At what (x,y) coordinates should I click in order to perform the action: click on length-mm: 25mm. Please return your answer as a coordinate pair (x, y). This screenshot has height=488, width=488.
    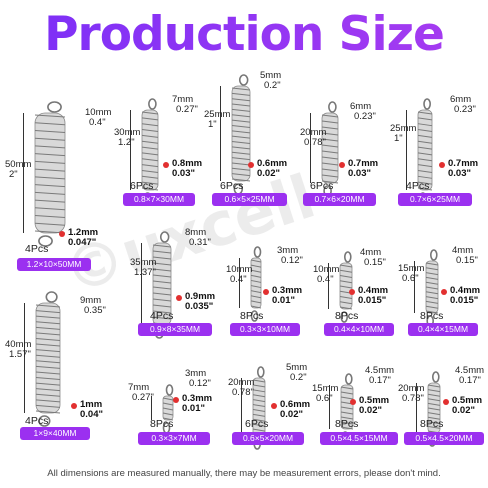
    Looking at the image, I should click on (217, 114).